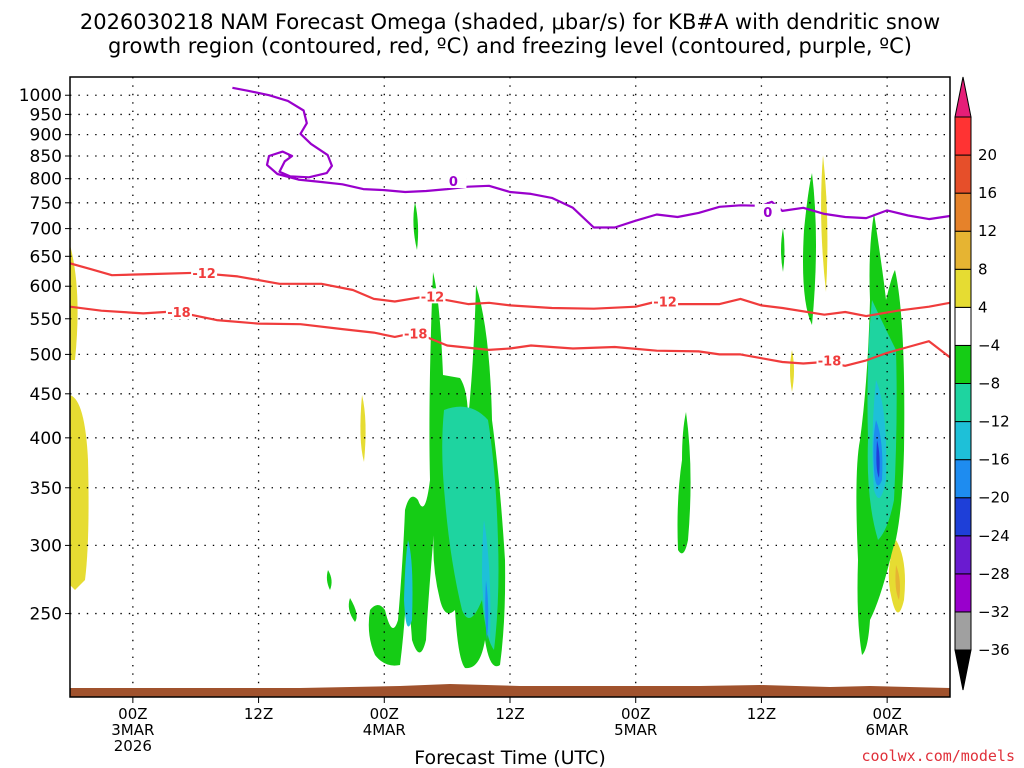  Describe the element at coordinates (416, 226) in the screenshot. I see `shade-rising-blob1` at that location.